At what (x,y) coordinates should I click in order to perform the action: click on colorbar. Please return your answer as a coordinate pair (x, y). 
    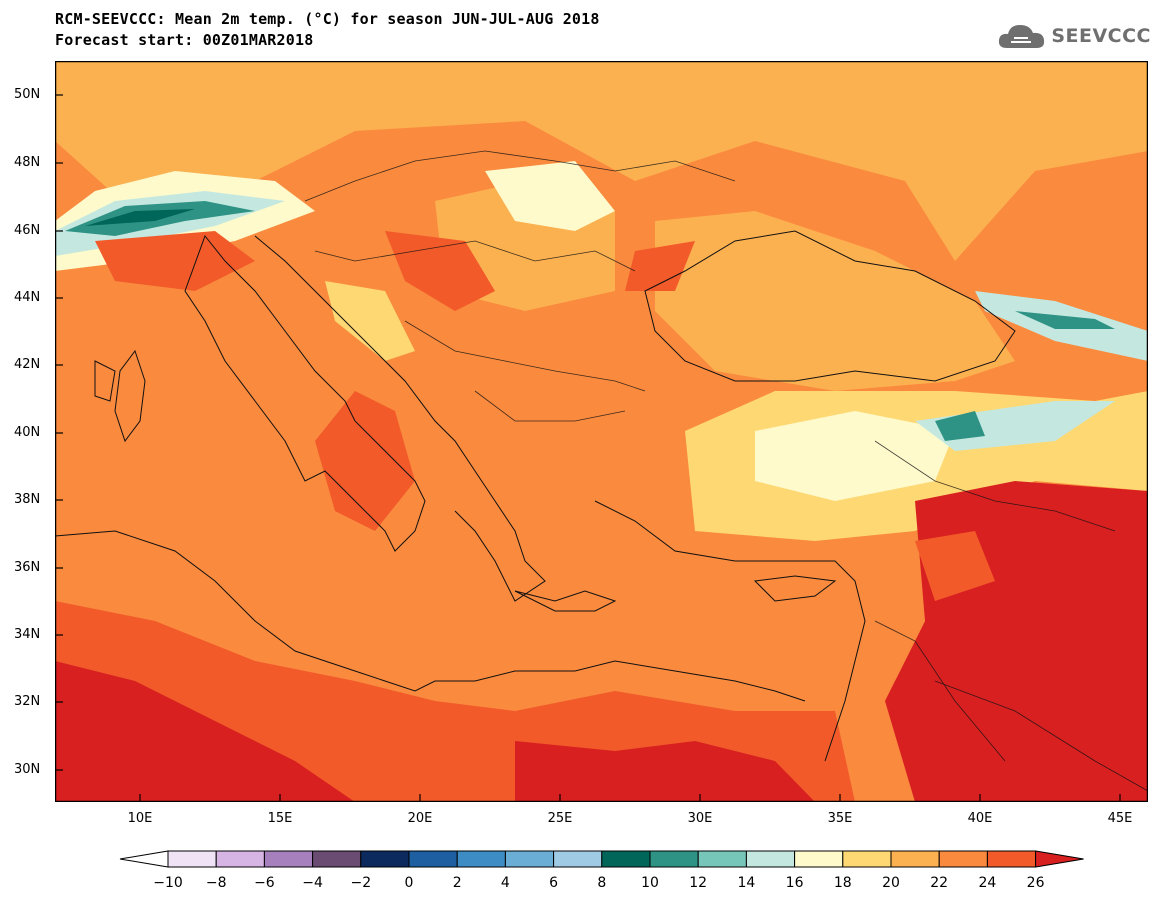
    Looking at the image, I should click on (601, 859).